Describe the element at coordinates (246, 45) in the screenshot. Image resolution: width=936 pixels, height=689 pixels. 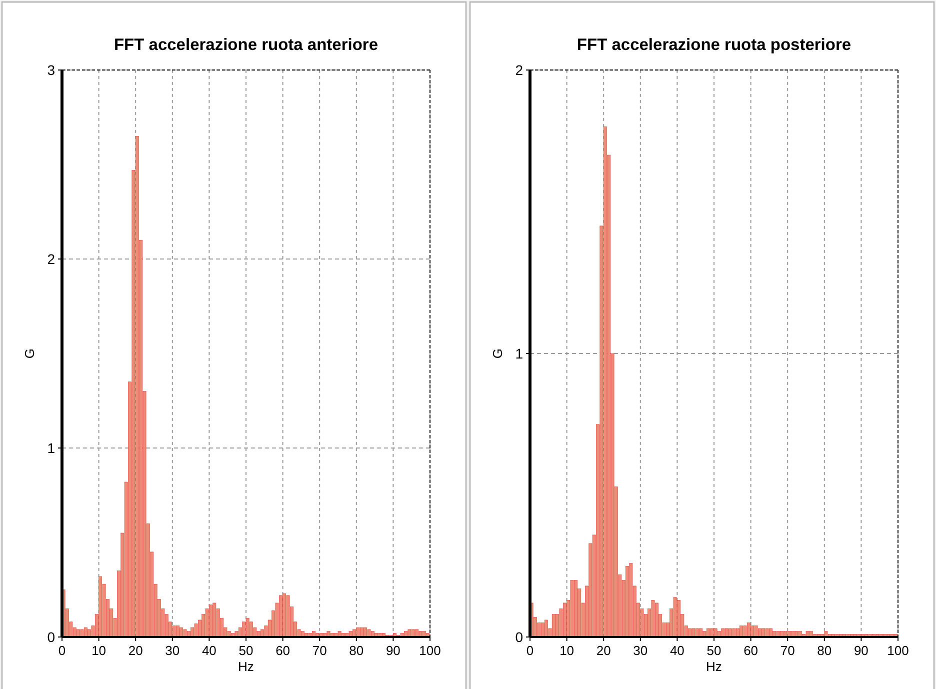
I see `chart-title: FFT accelerazione ruota anteriore` at that location.